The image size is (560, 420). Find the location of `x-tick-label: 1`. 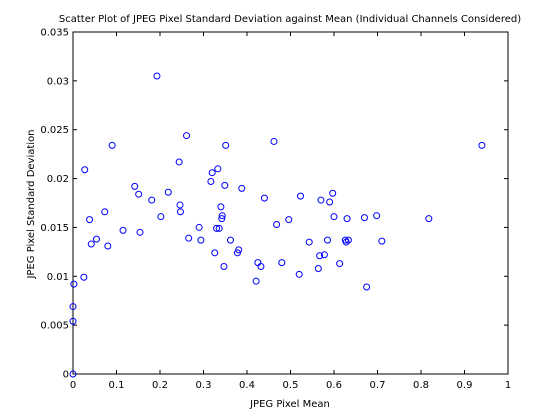

x-tick-label: 1 is located at coordinates (508, 385).